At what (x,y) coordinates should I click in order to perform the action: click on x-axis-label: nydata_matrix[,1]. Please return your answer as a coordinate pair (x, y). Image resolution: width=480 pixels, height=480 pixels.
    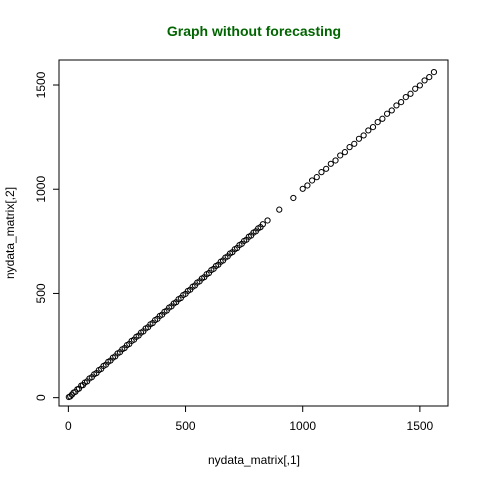
    Looking at the image, I should click on (254, 460).